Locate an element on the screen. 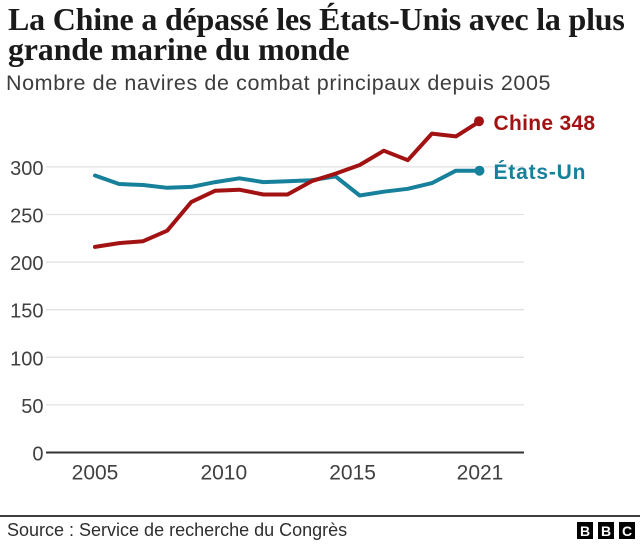  svg-text: Chine 348 is located at coordinates (545, 123).